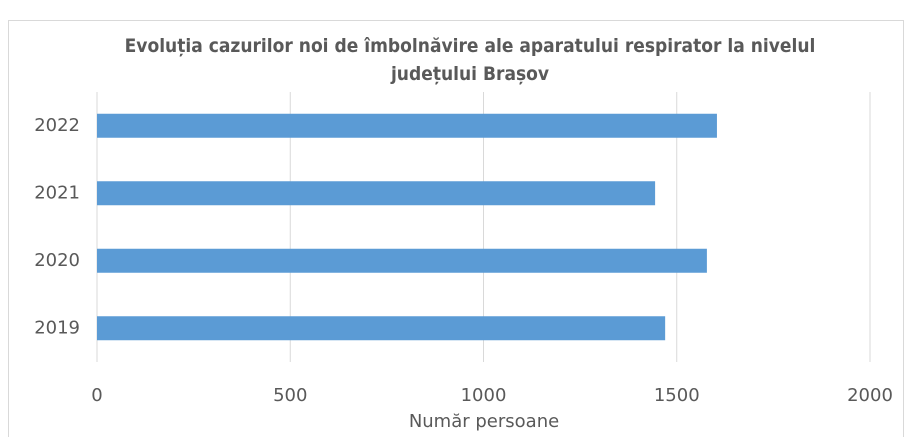 Image resolution: width=912 pixels, height=437 pixels. I want to click on y-tick-label: 2020, so click(57, 260).